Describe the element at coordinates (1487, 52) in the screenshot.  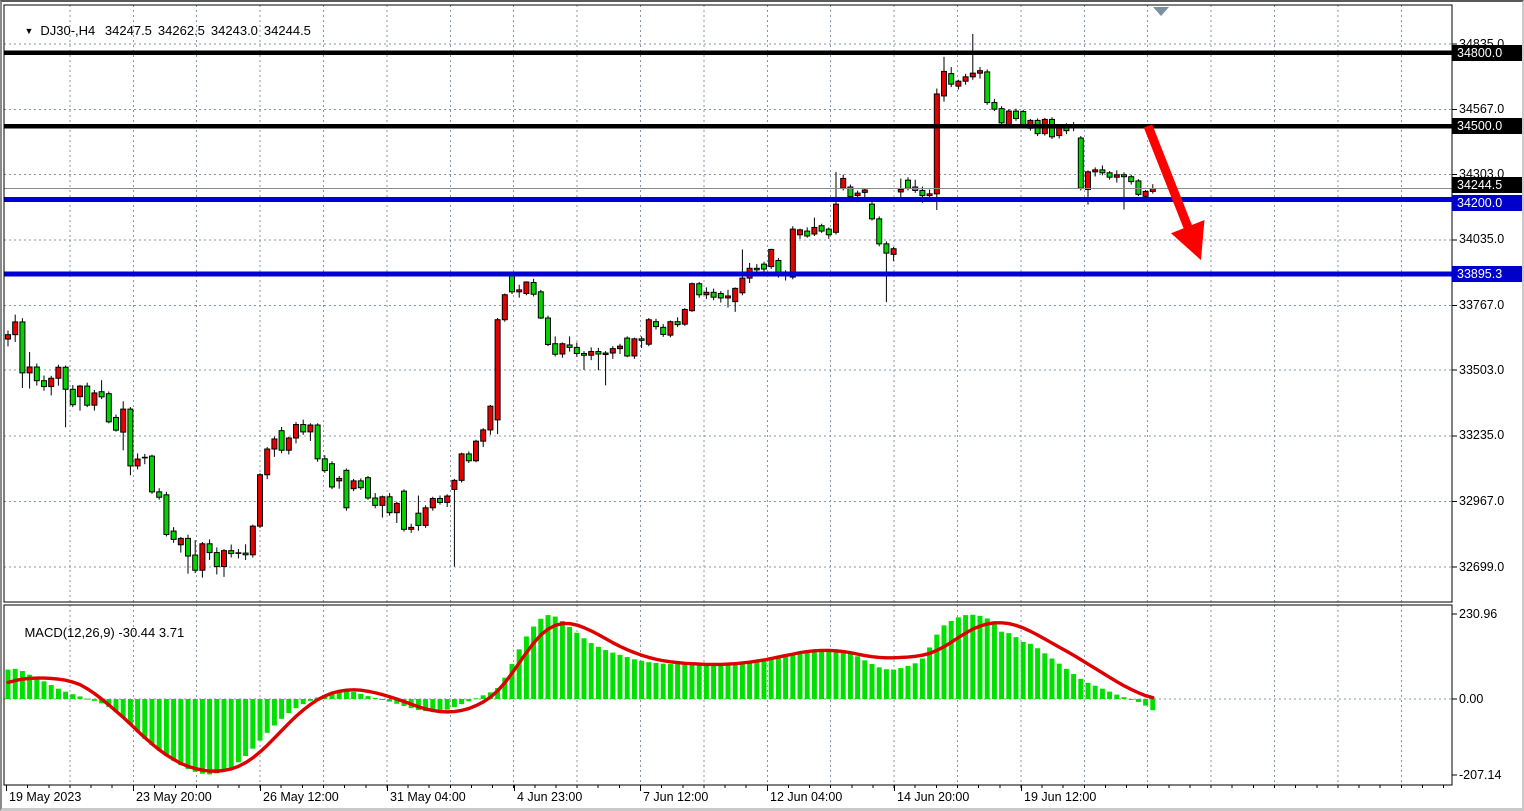
I see `price-badge: 34800.0` at that location.